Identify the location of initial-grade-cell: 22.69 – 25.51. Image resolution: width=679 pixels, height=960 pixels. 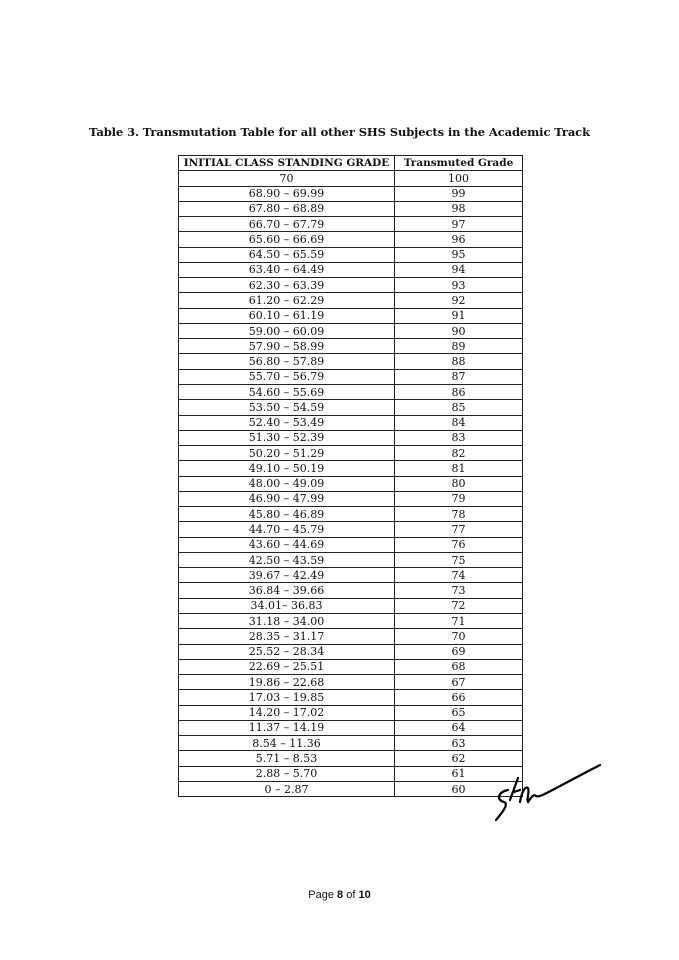
(286, 667).